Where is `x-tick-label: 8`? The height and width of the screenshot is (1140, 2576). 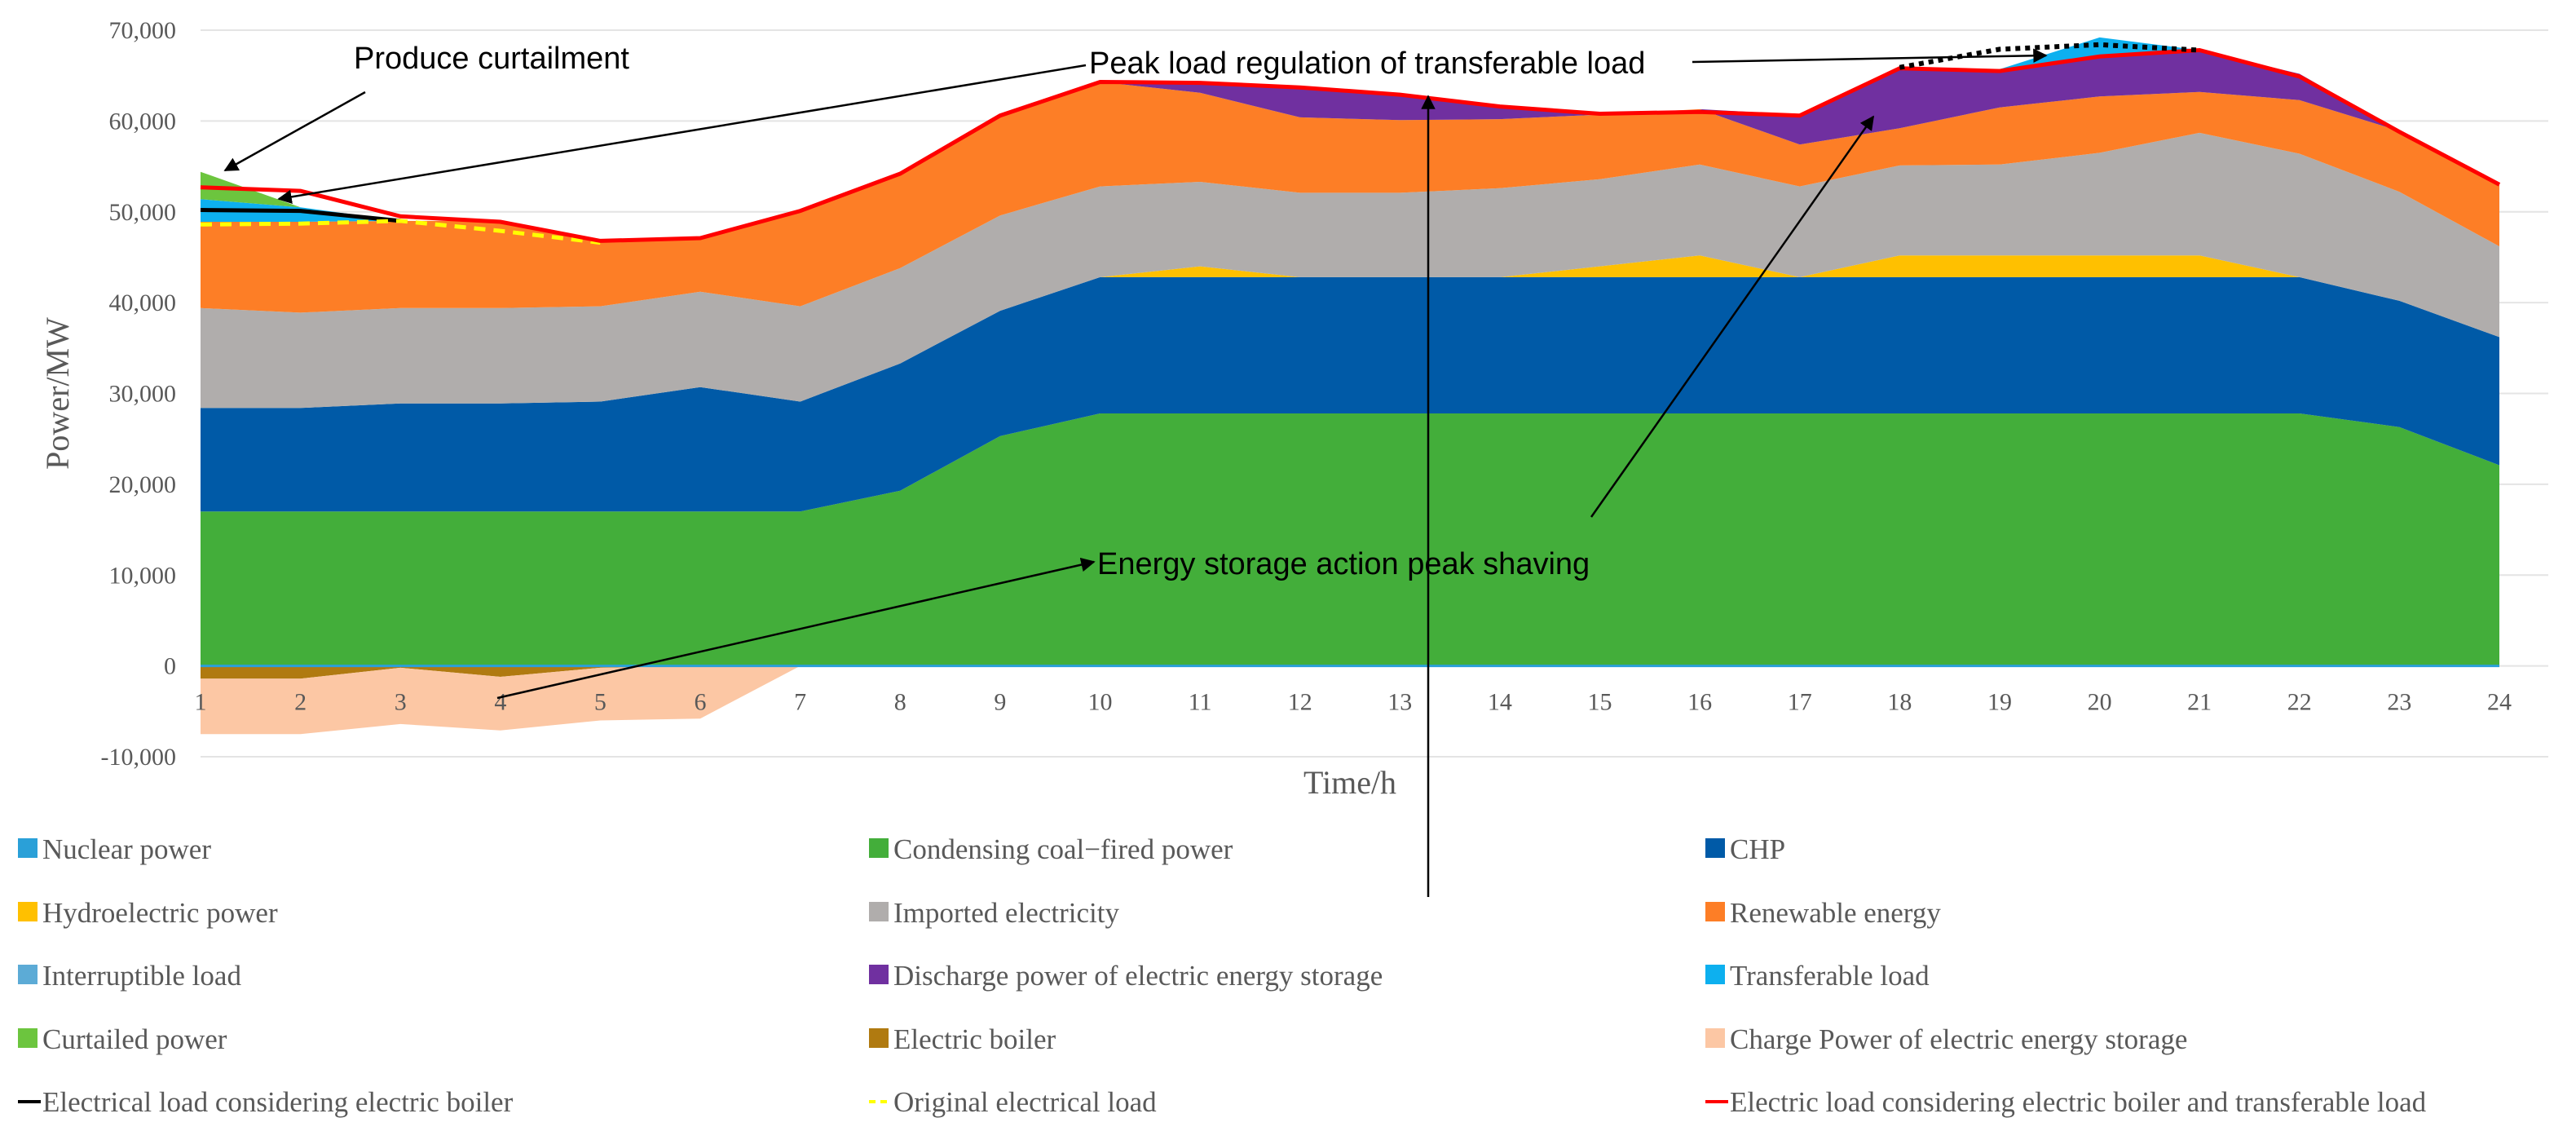 x-tick-label: 8 is located at coordinates (900, 703).